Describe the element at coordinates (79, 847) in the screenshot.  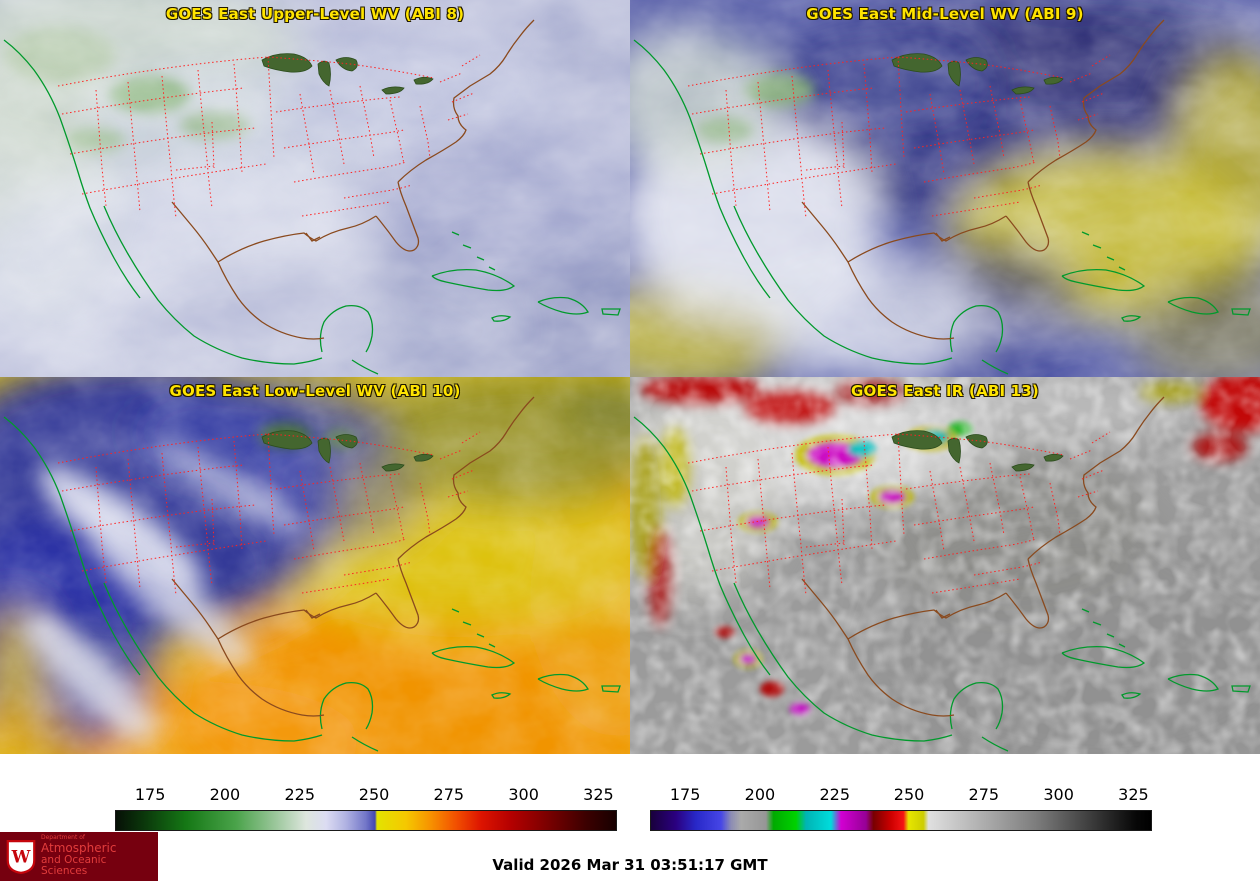
I see `logo-line-2: Atmospheric` at that location.